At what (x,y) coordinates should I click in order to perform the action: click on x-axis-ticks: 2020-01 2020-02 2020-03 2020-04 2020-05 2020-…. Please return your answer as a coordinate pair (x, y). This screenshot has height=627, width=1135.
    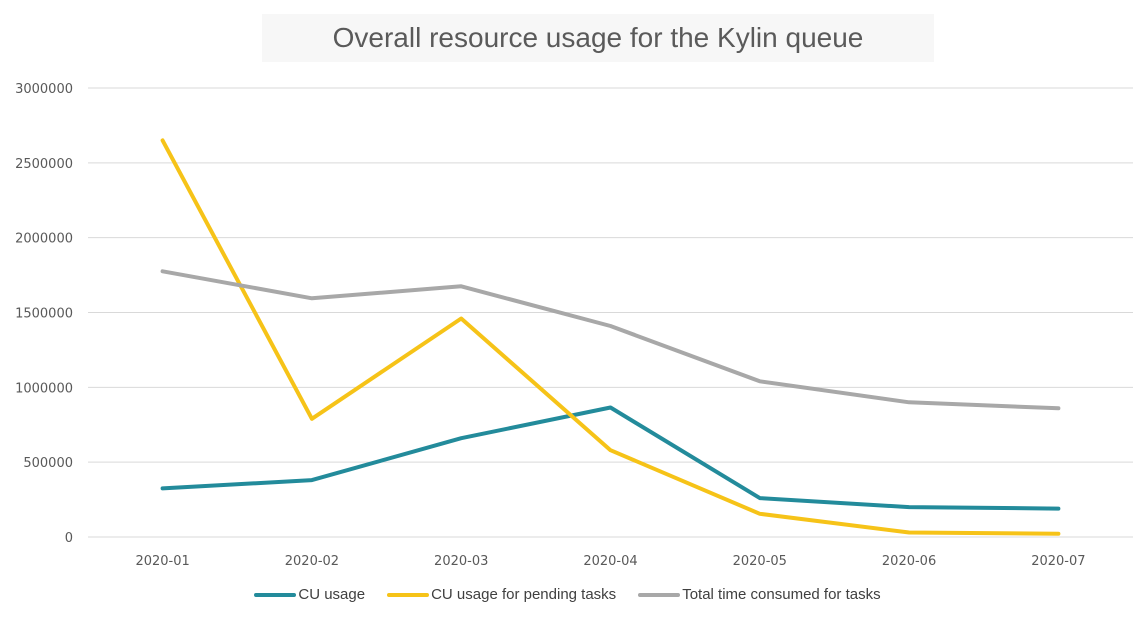
    Looking at the image, I should click on (610, 561).